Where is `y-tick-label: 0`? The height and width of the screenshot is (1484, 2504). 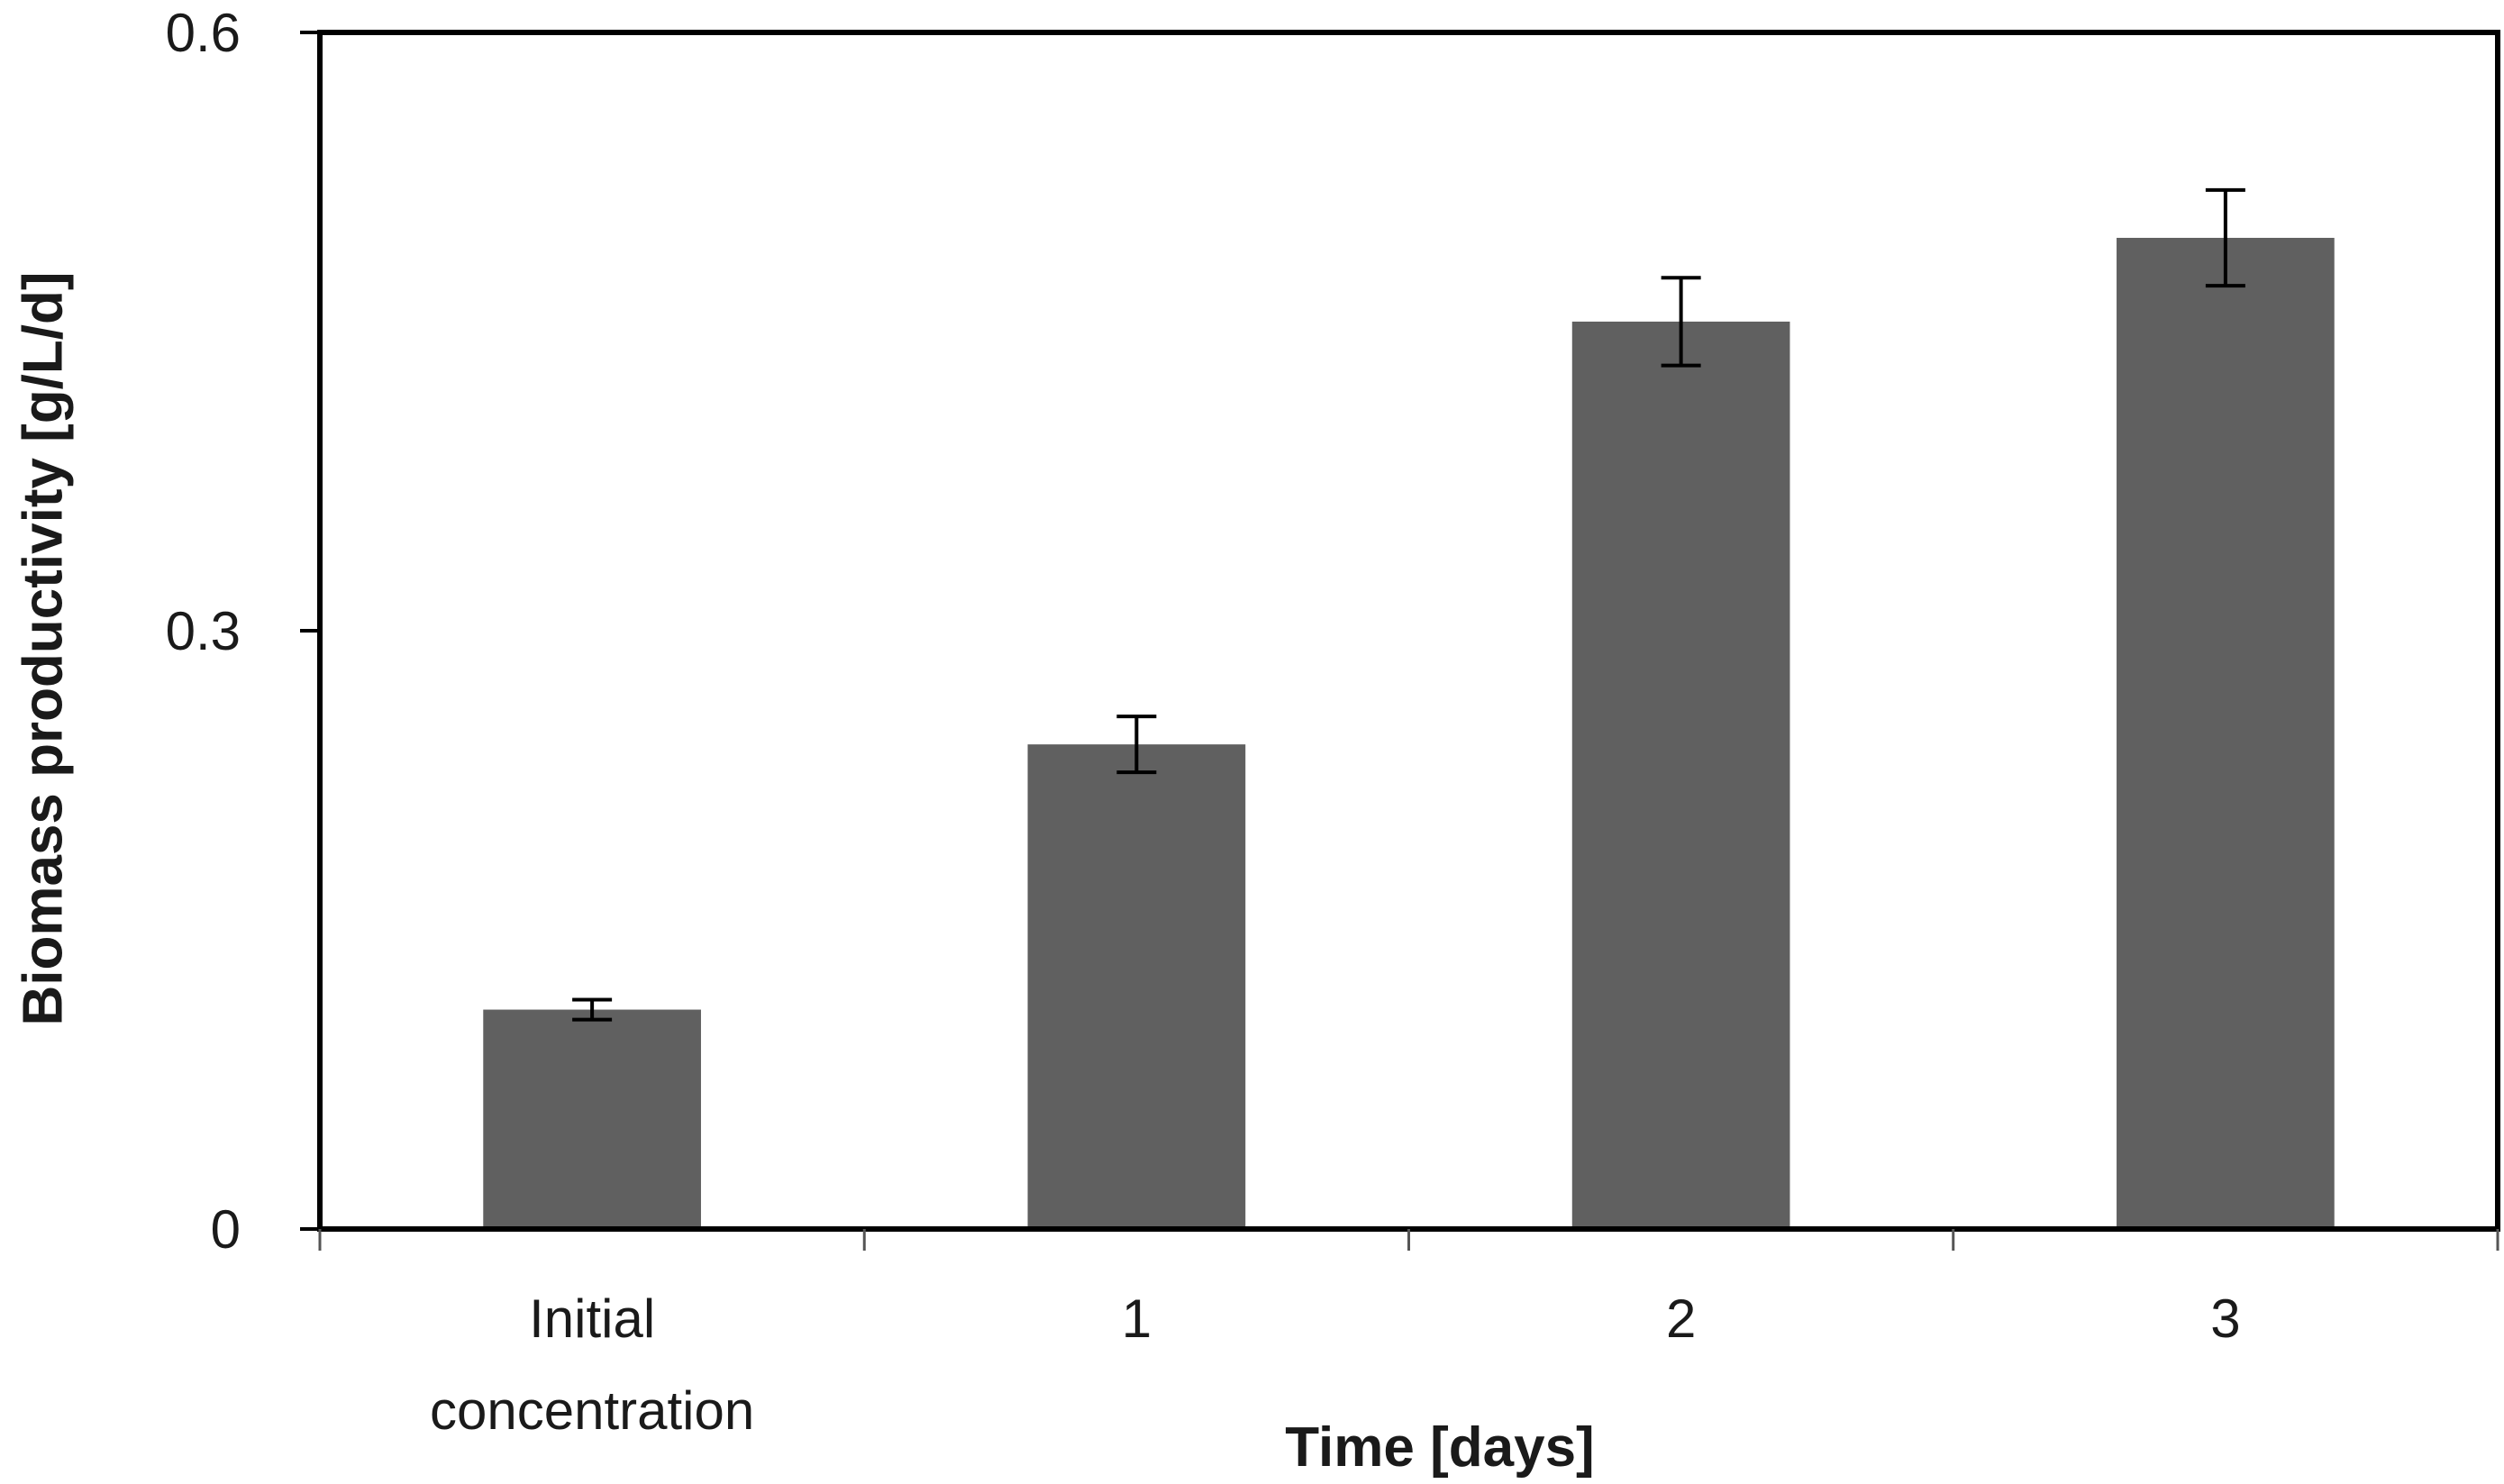 y-tick-label: 0 is located at coordinates (226, 1229).